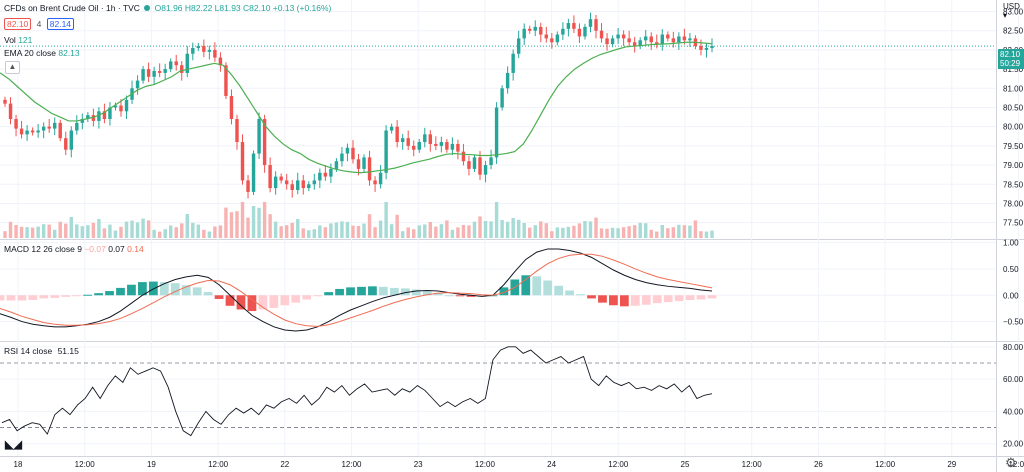  What do you see at coordinates (1013, 31) in the screenshot?
I see `price-tick-label: 82.50` at bounding box center [1013, 31].